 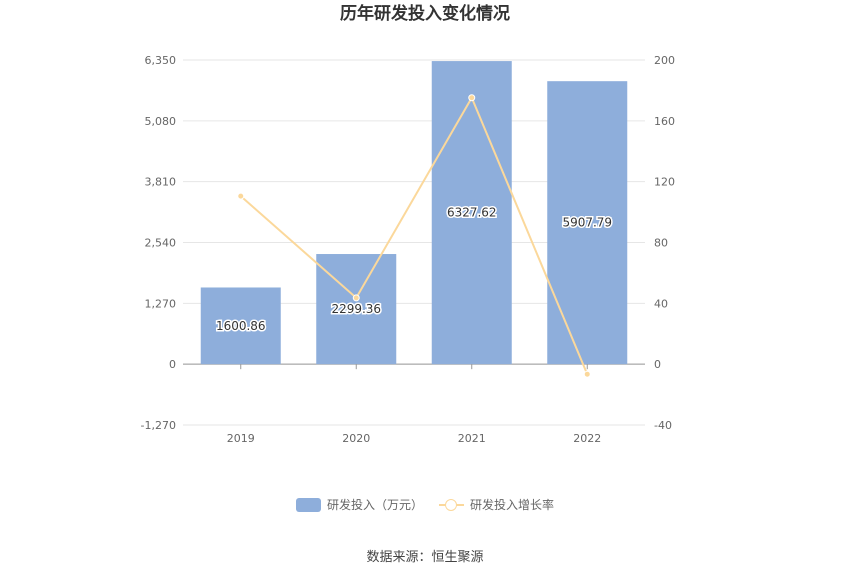 I want to click on y-left-tick-label: 5,080, so click(x=161, y=121).